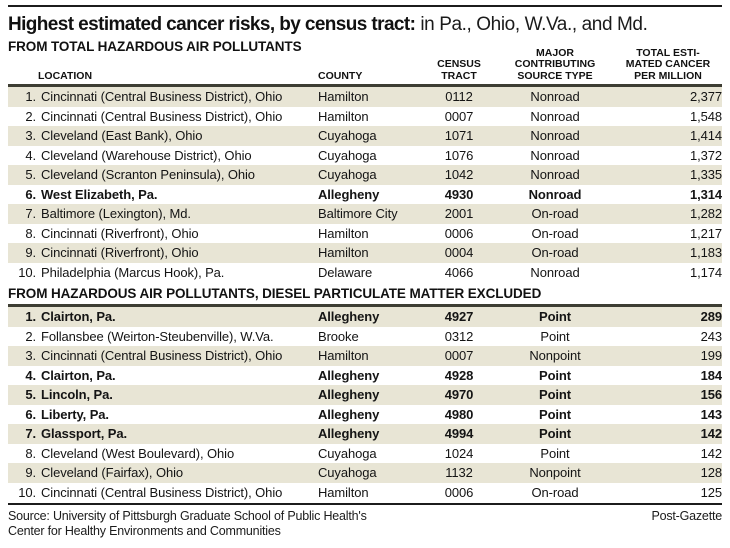  I want to click on cell-location: 5. Cleveland (Scranton Peninsula), Ohio, so click(163, 175).